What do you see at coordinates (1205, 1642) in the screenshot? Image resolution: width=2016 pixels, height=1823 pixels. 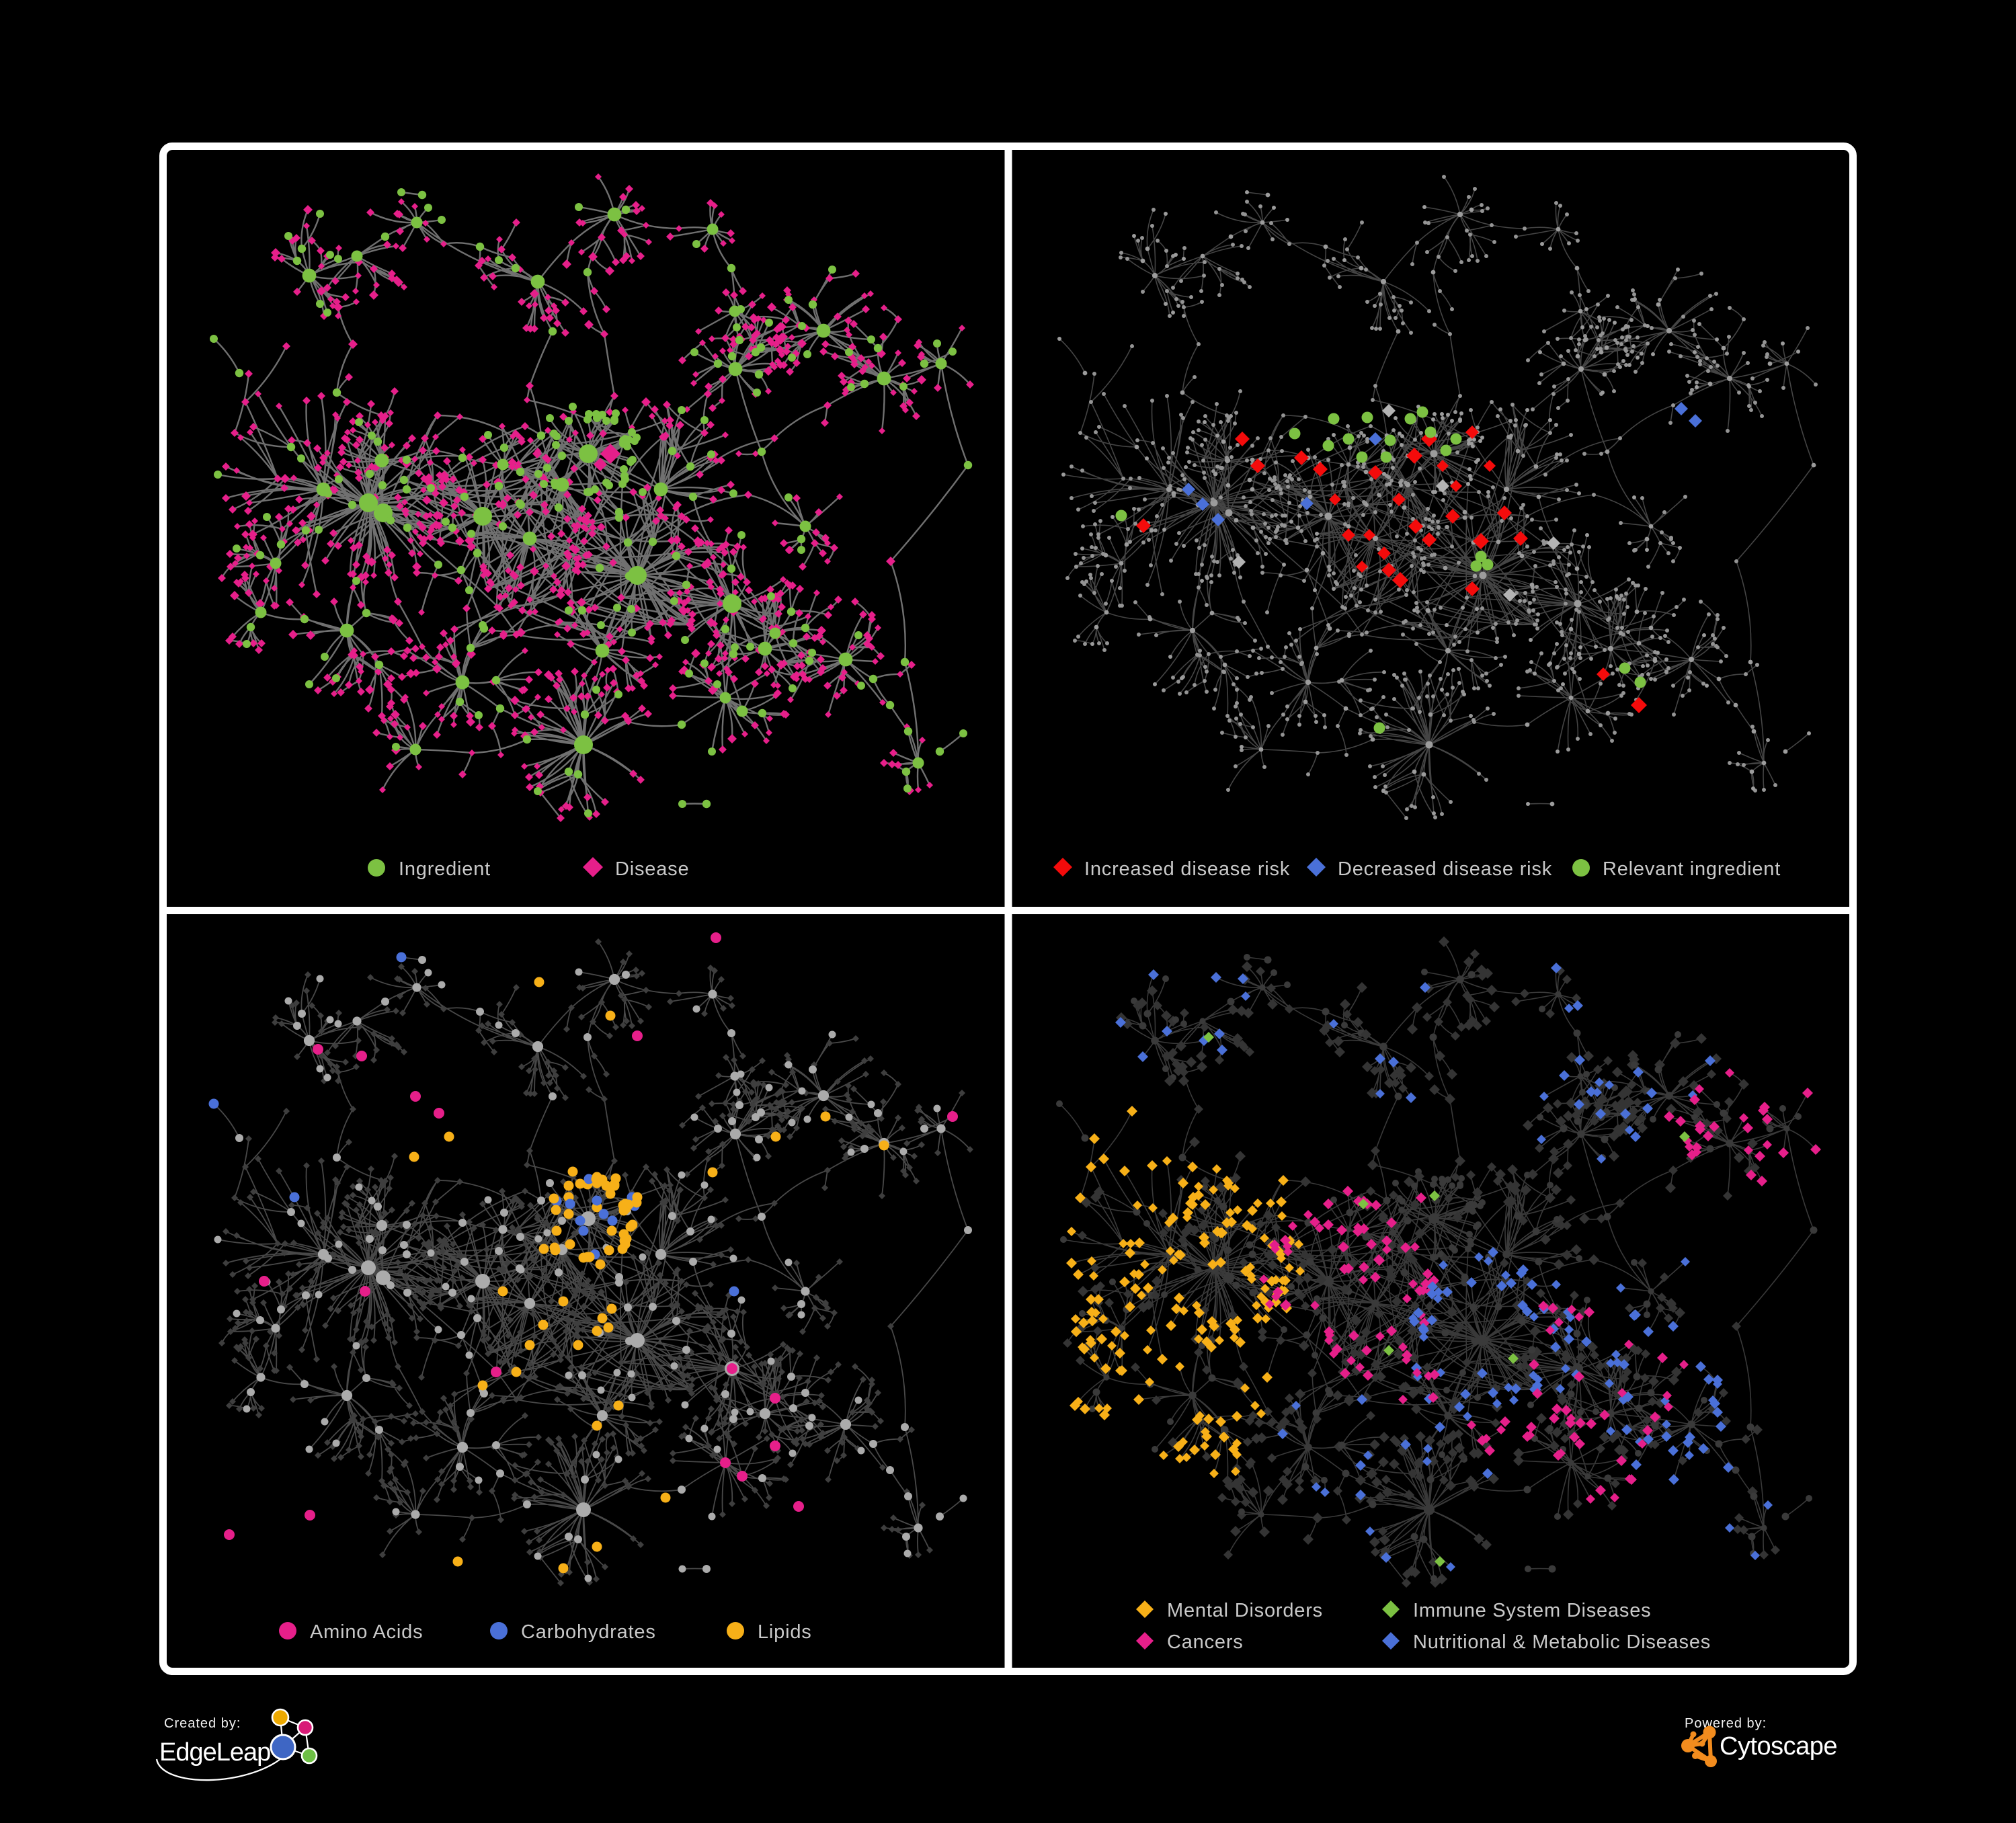 I see `svg-text: Cancers` at bounding box center [1205, 1642].